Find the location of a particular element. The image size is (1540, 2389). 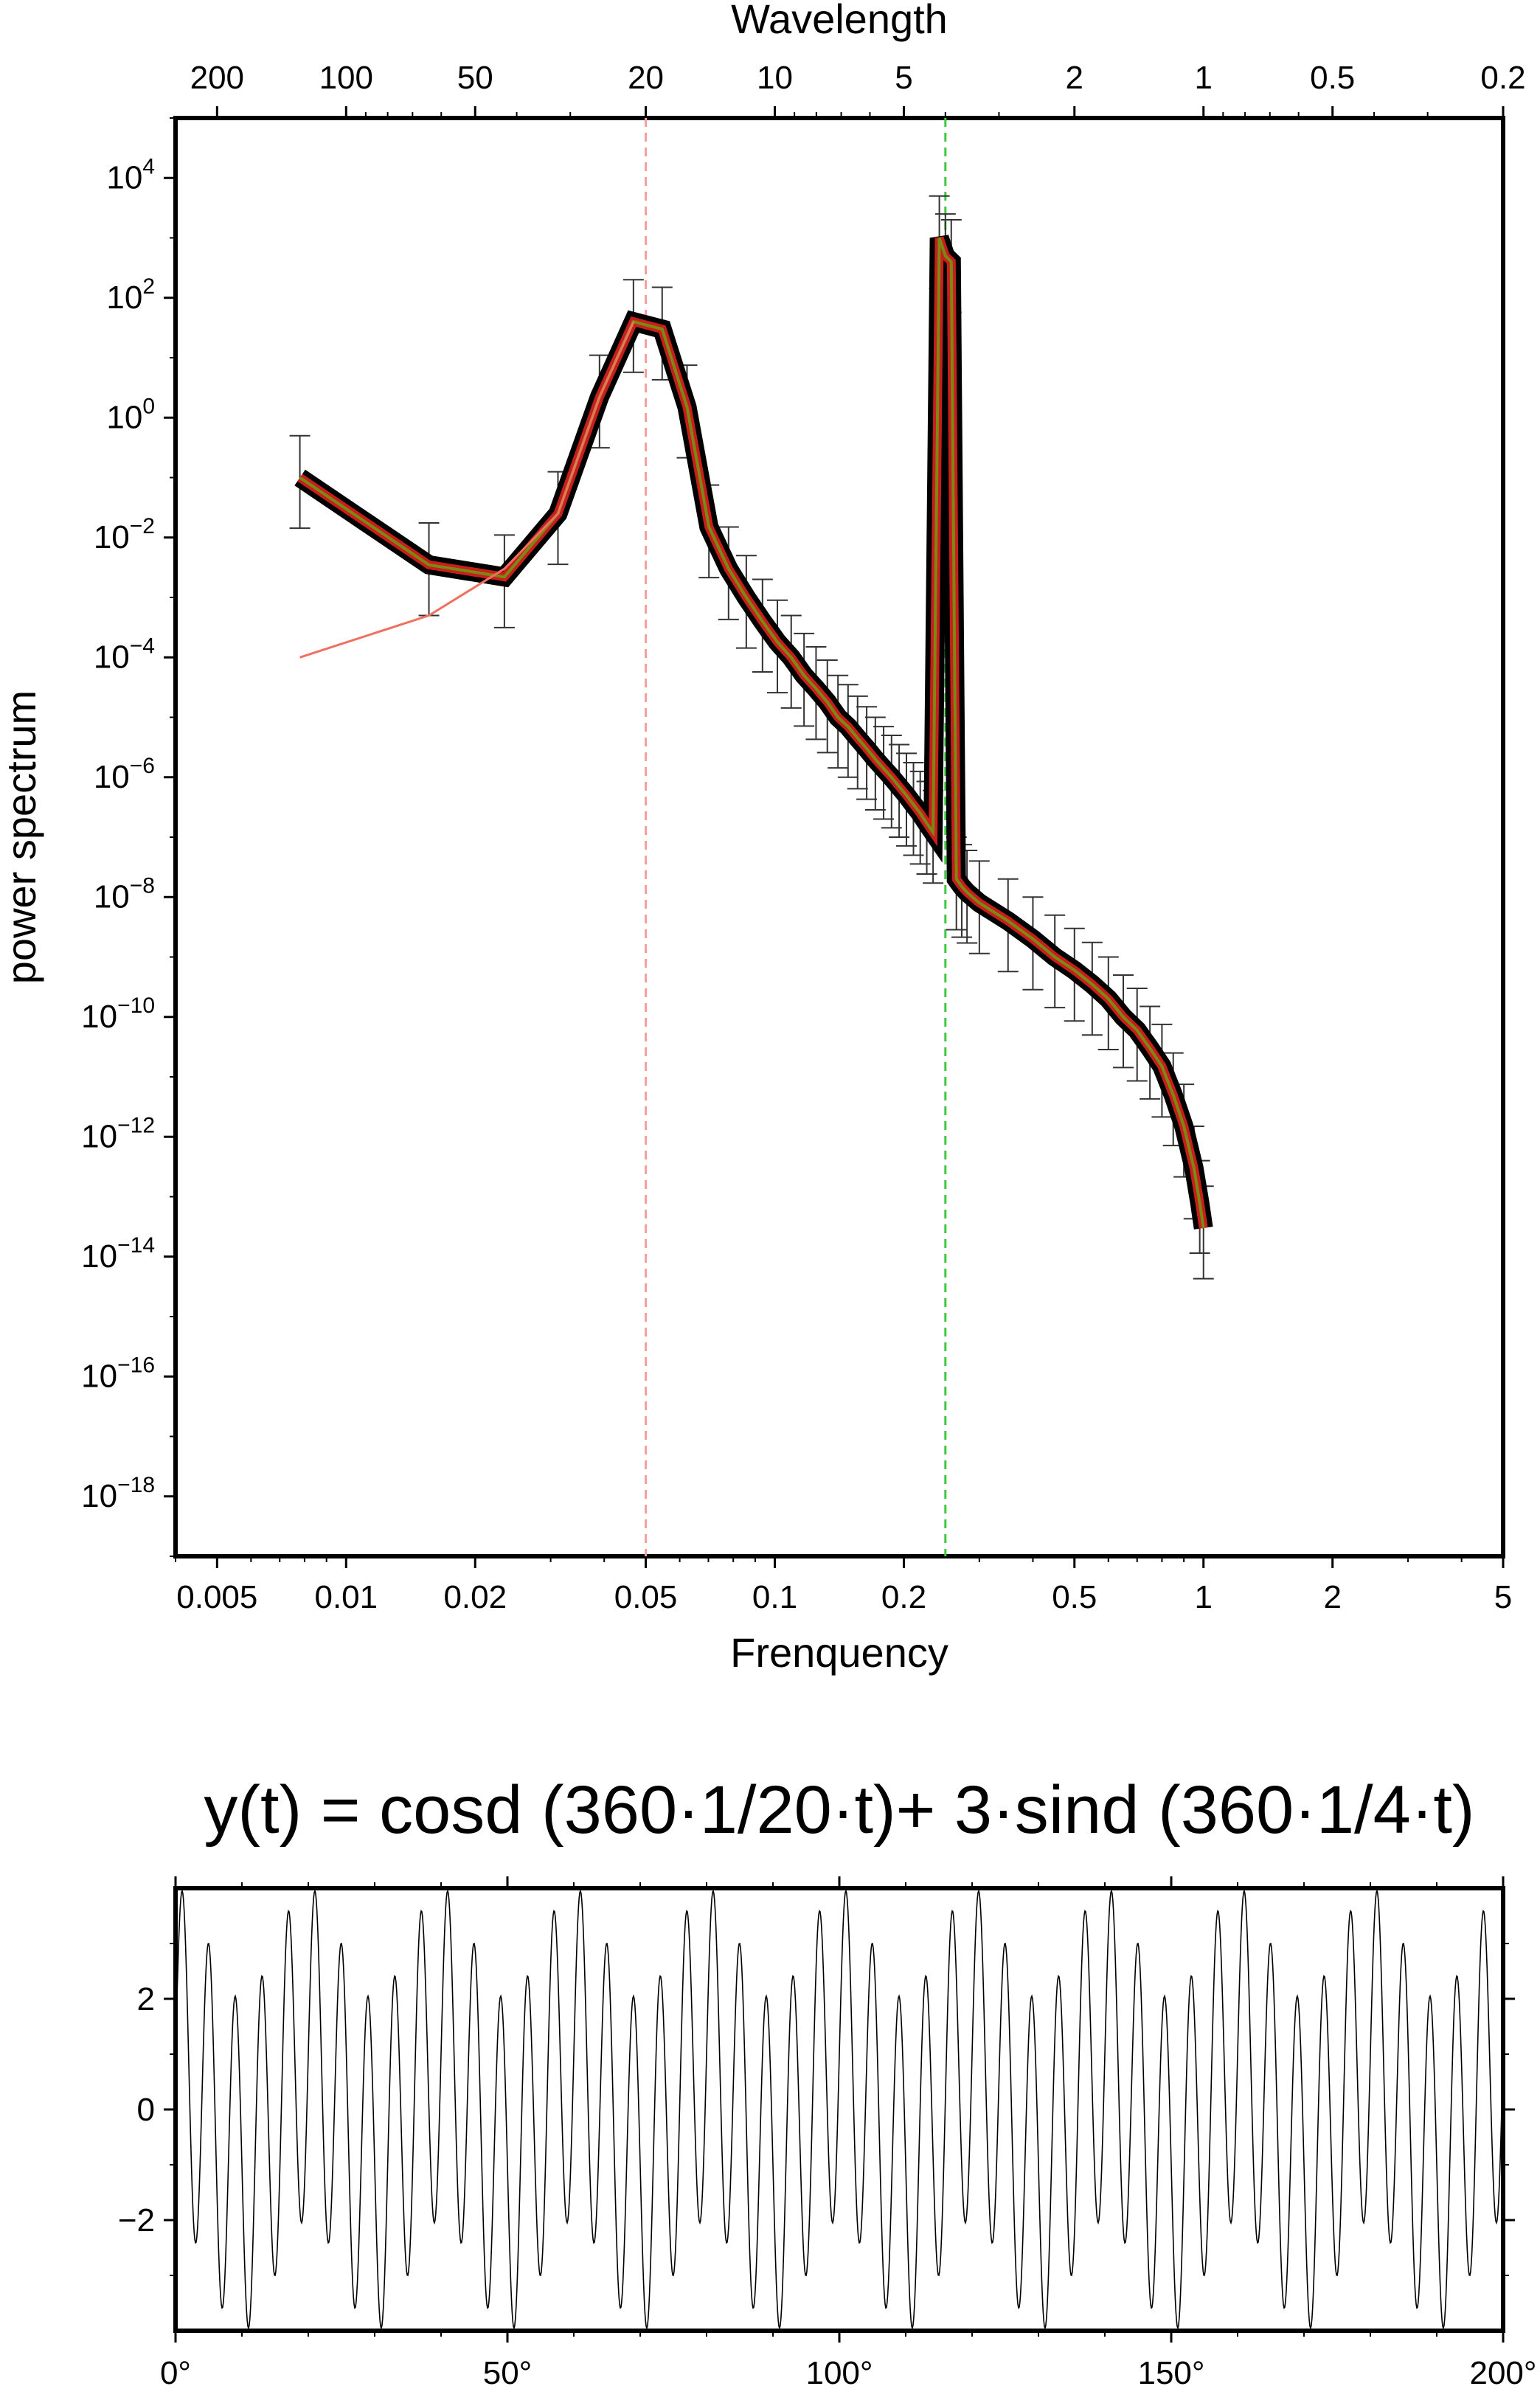

y-tick-label: 10⁻⁸ is located at coordinates (124, 894).